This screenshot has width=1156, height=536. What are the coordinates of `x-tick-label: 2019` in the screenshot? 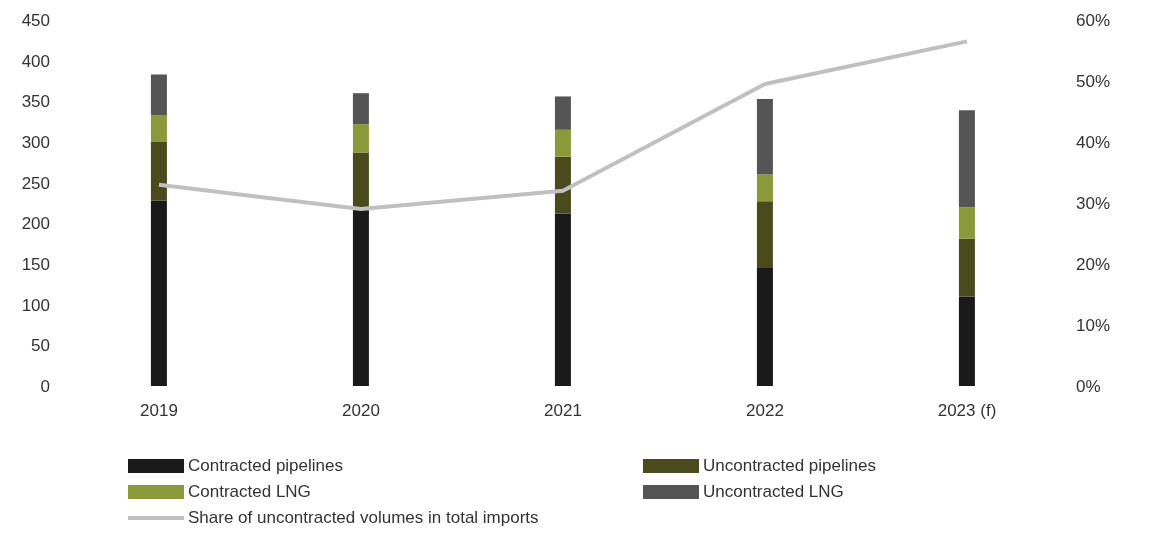 It's located at (159, 411).